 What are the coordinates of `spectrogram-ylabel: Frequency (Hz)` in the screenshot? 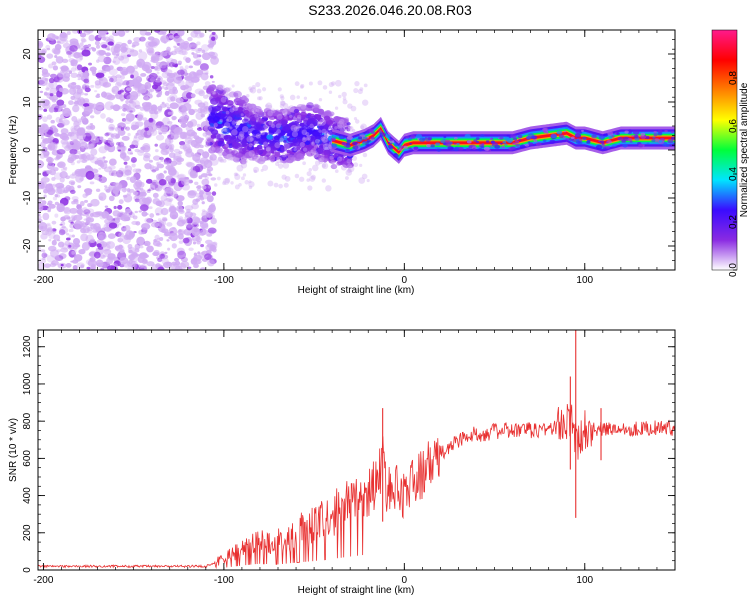 It's located at (13, 150).